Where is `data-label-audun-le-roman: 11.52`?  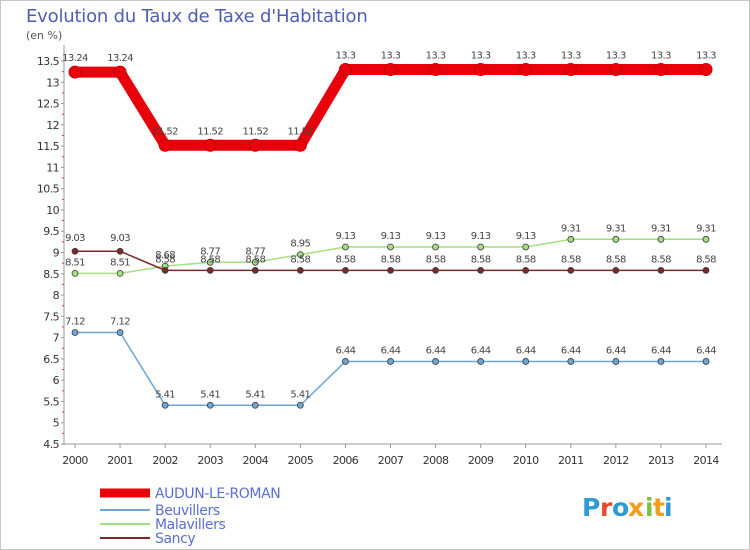
data-label-audun-le-roman: 11.52 is located at coordinates (210, 131).